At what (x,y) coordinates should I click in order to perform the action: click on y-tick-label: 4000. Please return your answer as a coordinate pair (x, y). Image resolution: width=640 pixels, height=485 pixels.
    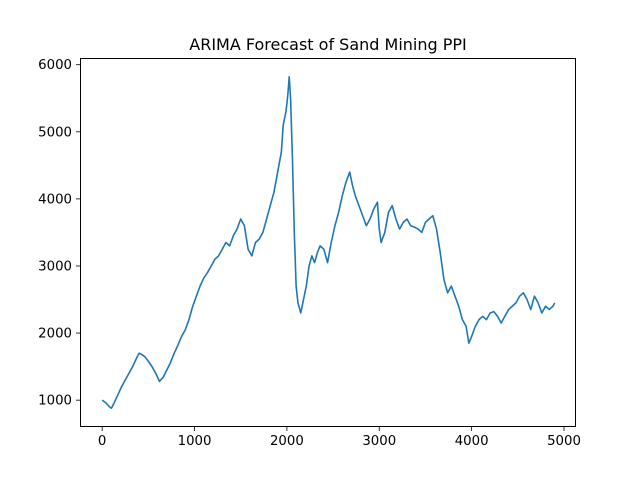
    Looking at the image, I should click on (55, 199).